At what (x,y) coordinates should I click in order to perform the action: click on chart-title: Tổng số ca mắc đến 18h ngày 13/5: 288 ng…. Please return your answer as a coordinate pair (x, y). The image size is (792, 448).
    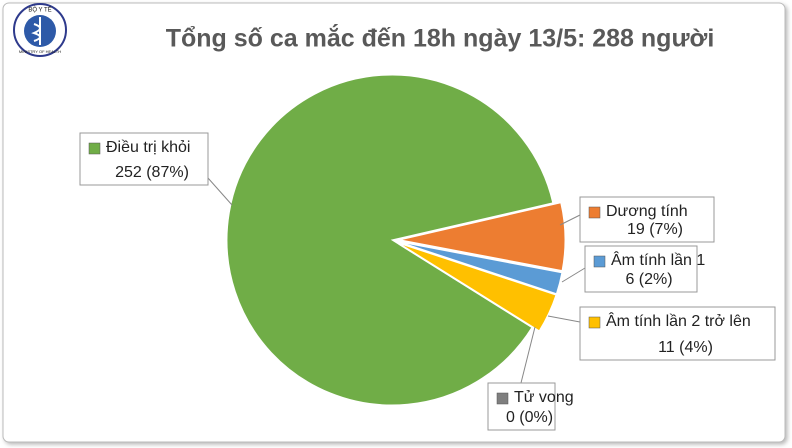
    Looking at the image, I should click on (440, 38).